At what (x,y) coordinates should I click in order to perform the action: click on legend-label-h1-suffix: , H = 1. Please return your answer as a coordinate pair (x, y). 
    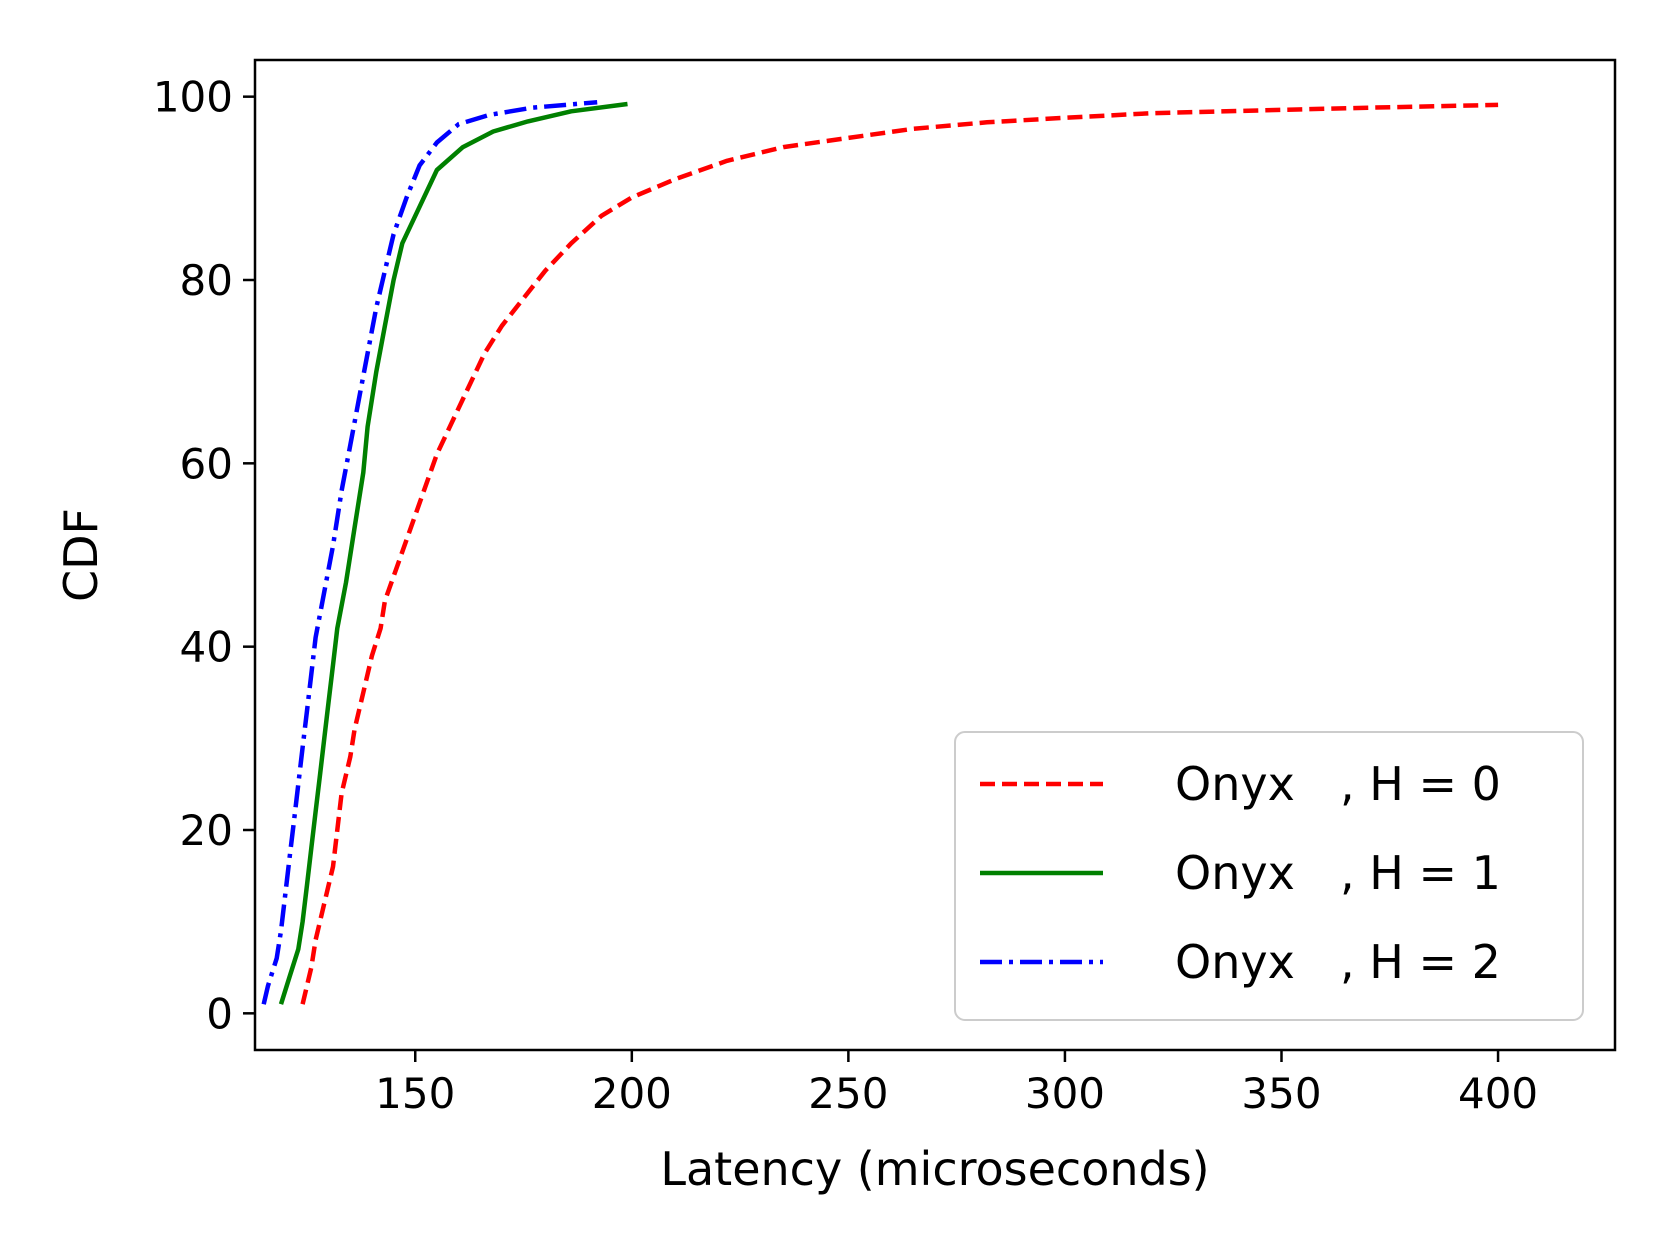
    Looking at the image, I should click on (1420, 873).